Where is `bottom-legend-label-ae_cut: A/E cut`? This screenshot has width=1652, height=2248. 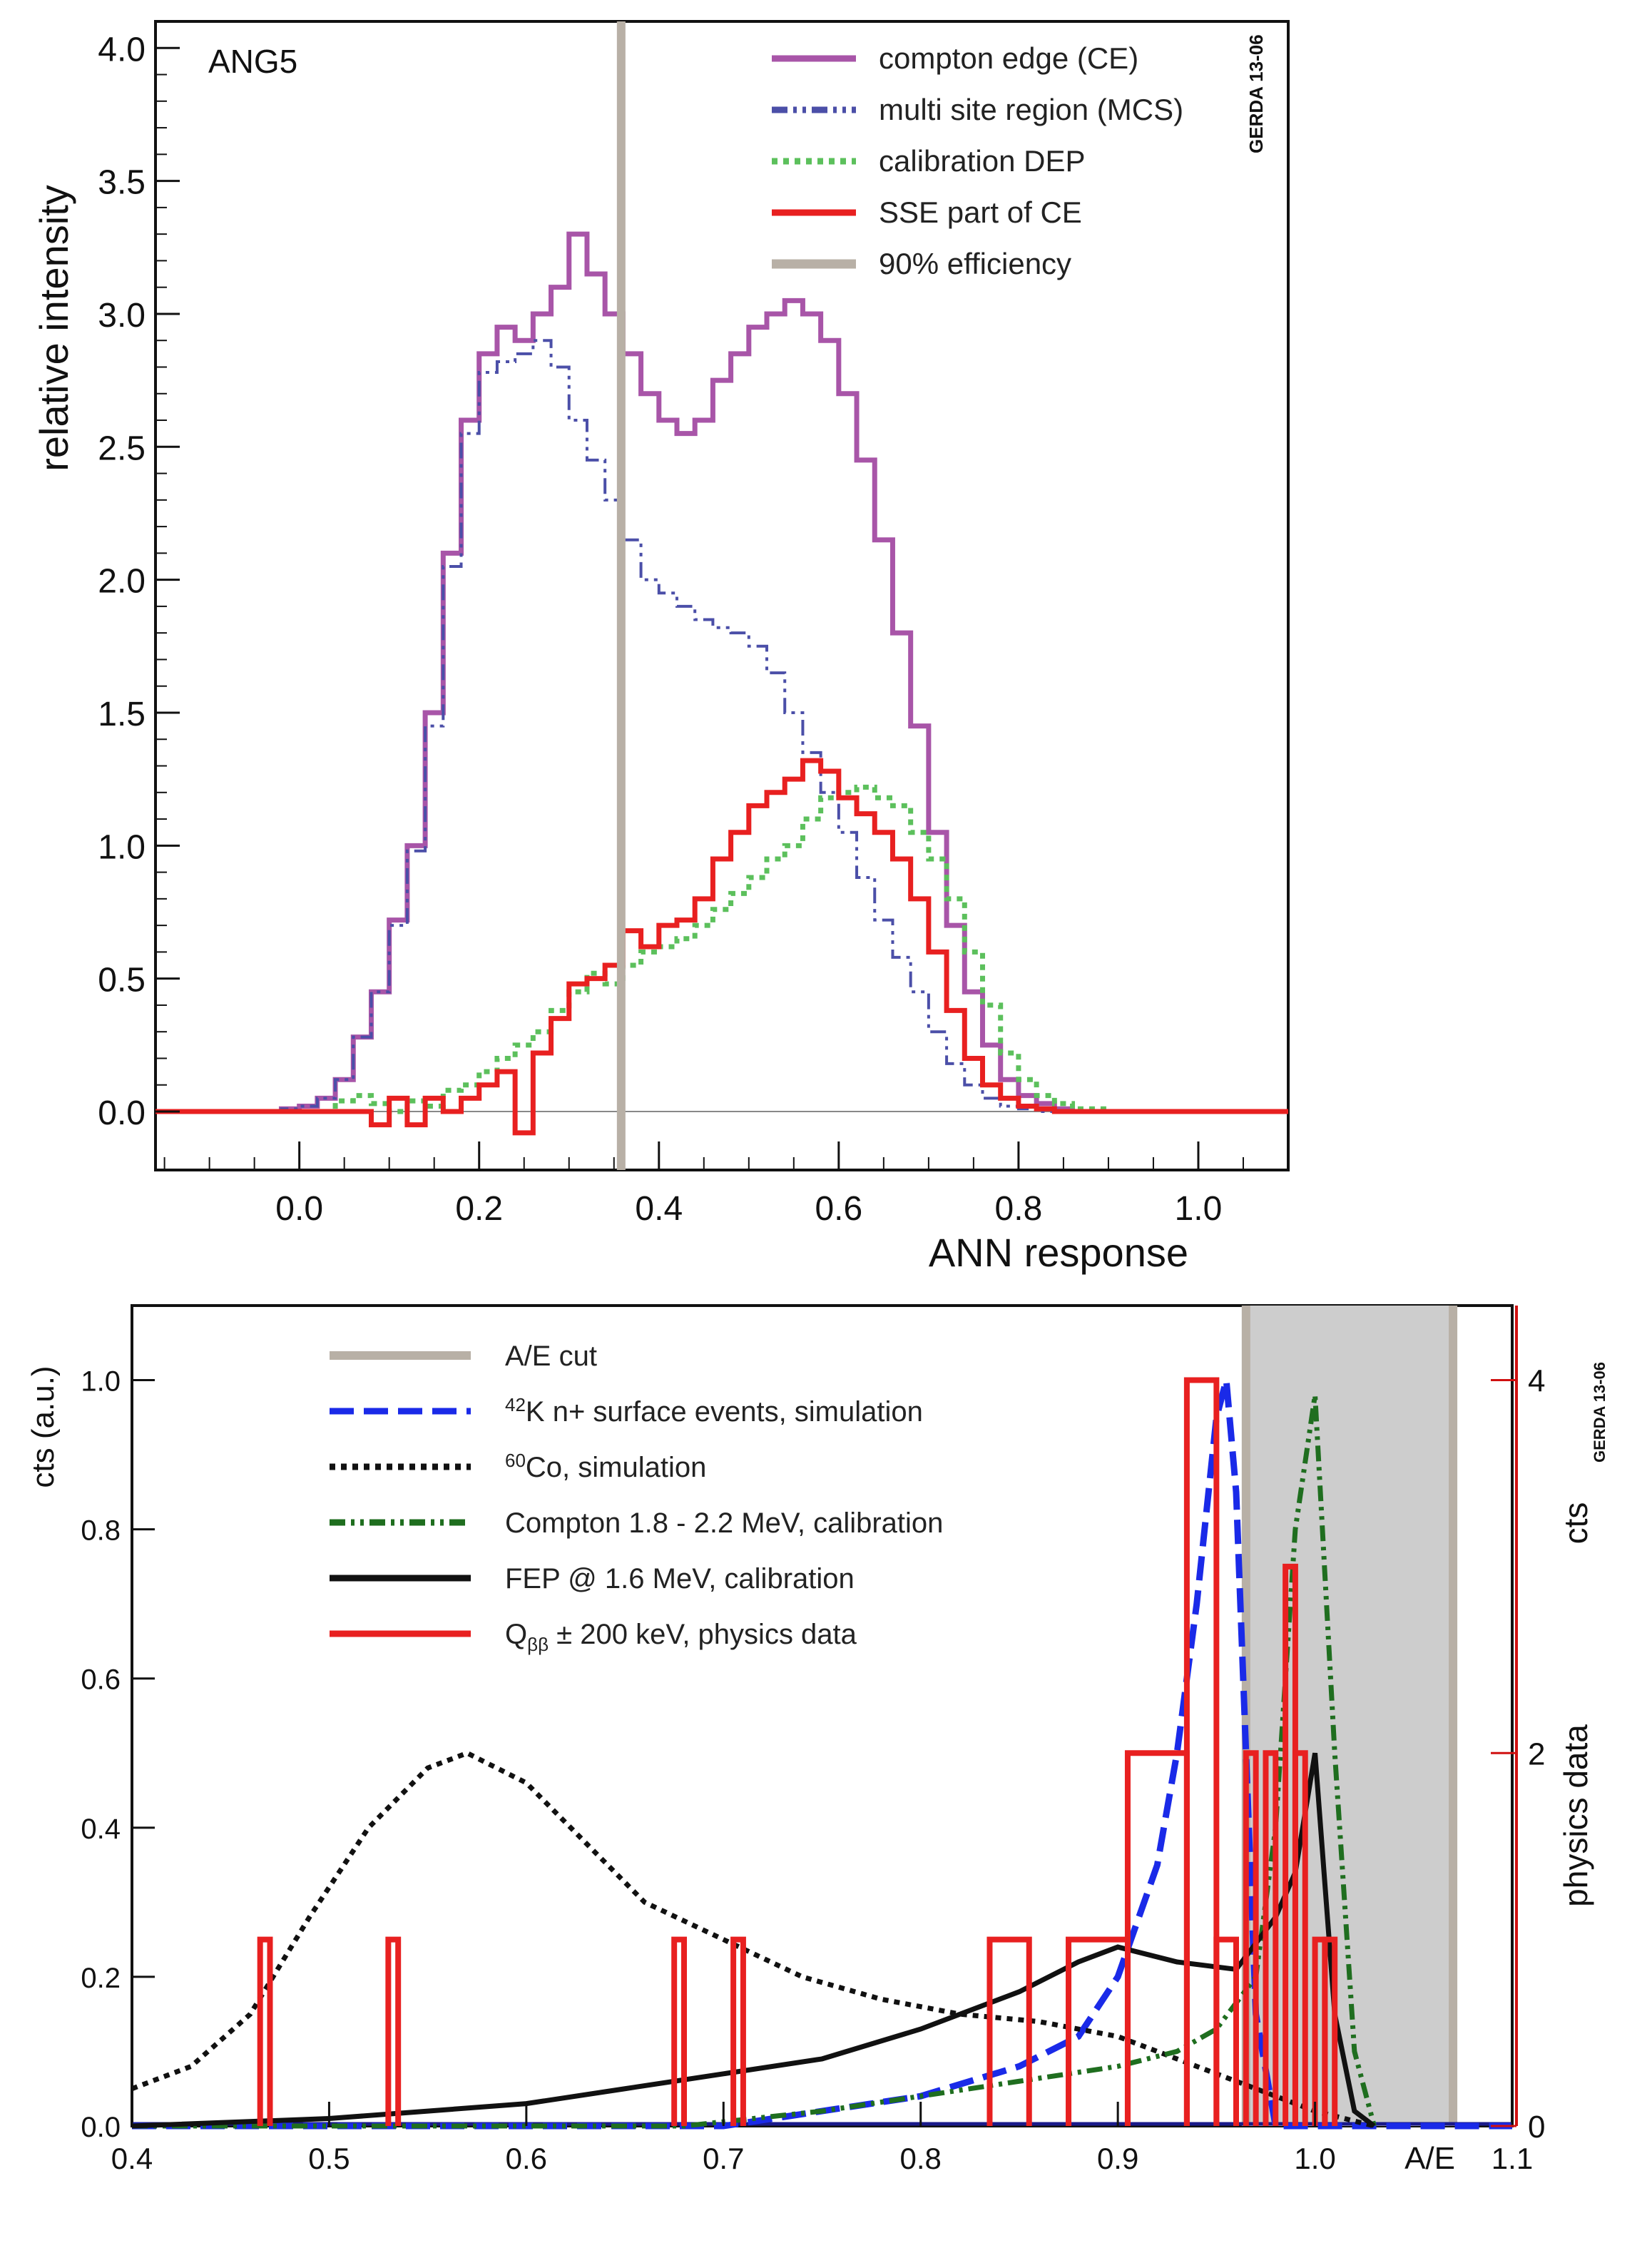 bottom-legend-label-ae_cut: A/E cut is located at coordinates (551, 1357).